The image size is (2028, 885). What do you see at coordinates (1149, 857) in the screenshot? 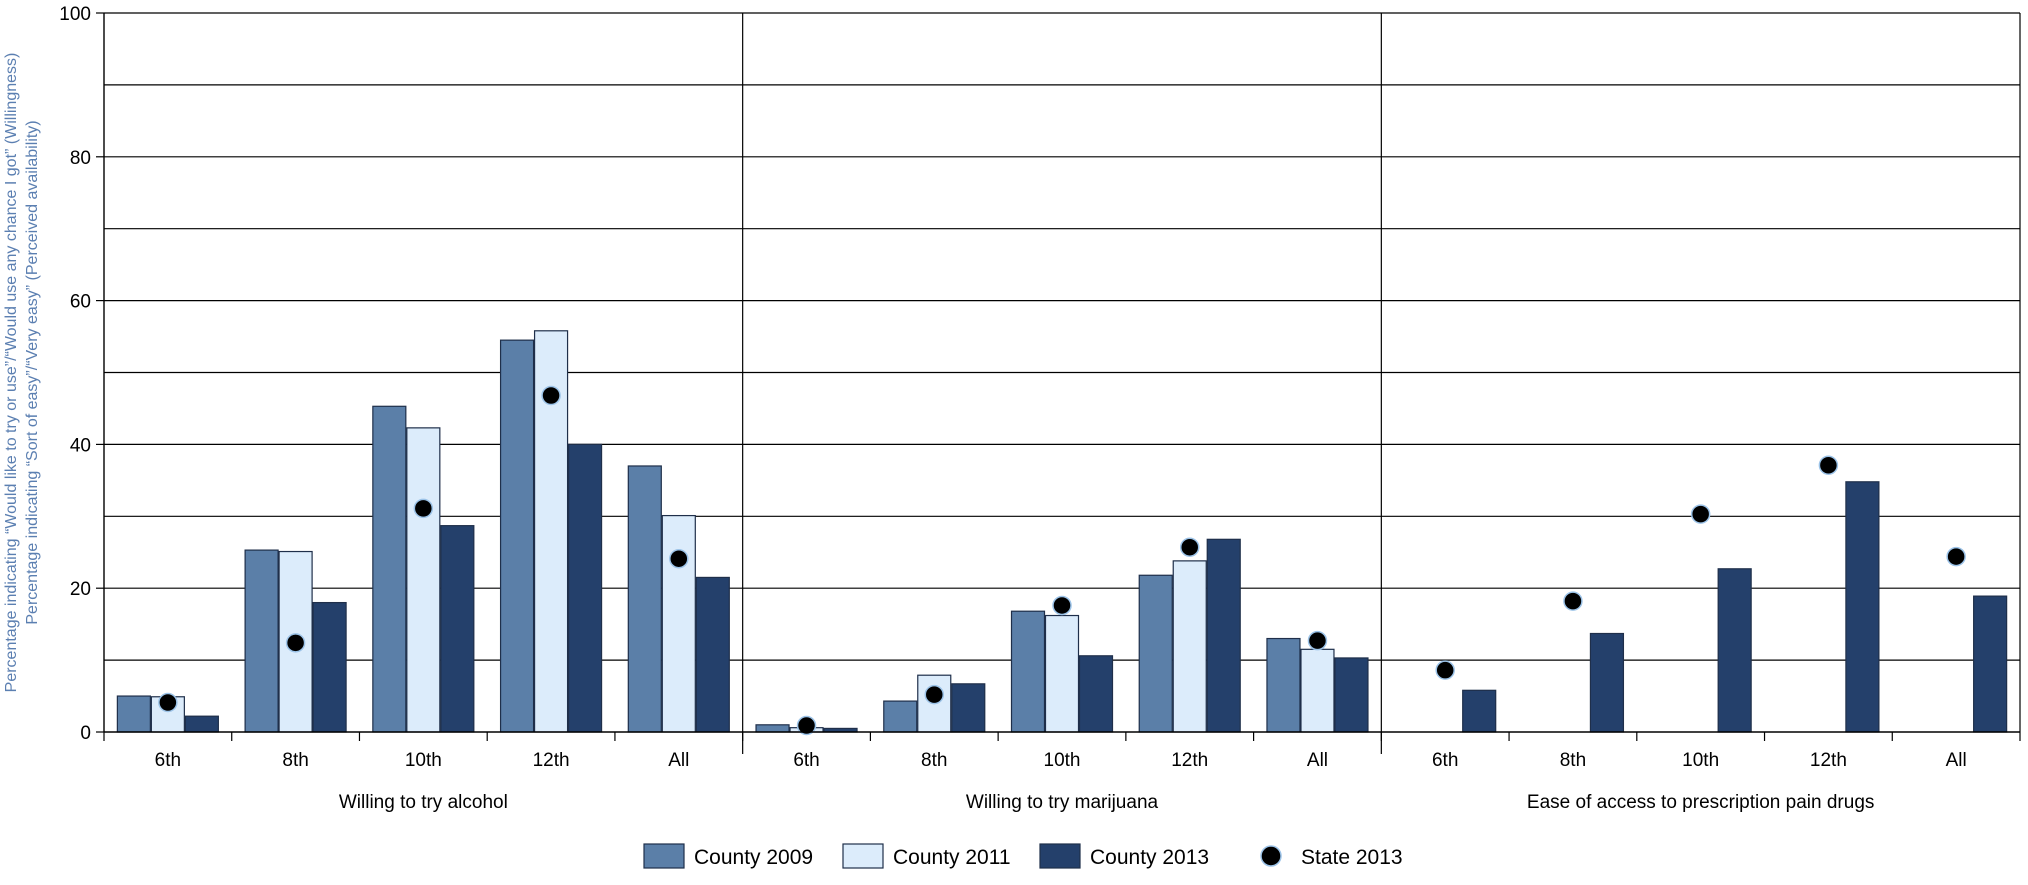
I see `legend-label: County 2013` at bounding box center [1149, 857].